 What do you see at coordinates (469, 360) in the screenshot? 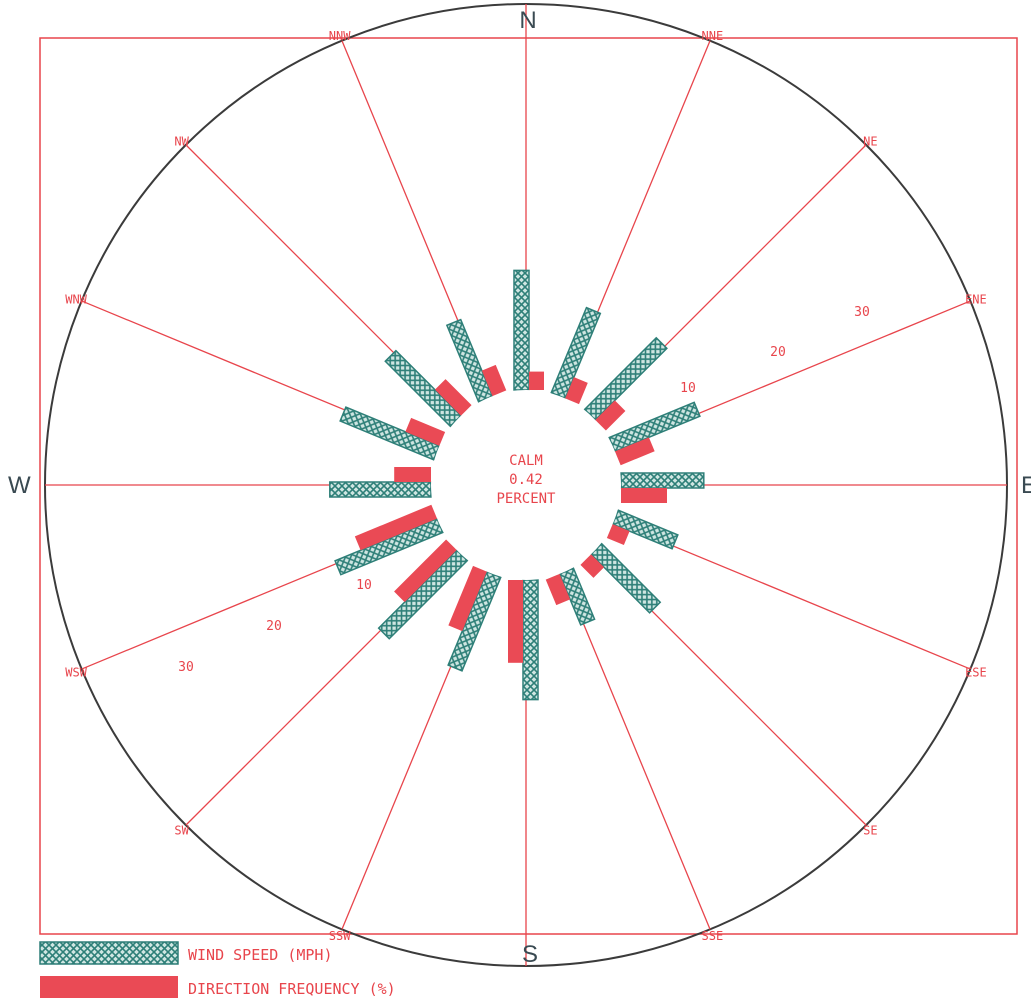
I see `wind-speed-bar-nnw` at bounding box center [469, 360].